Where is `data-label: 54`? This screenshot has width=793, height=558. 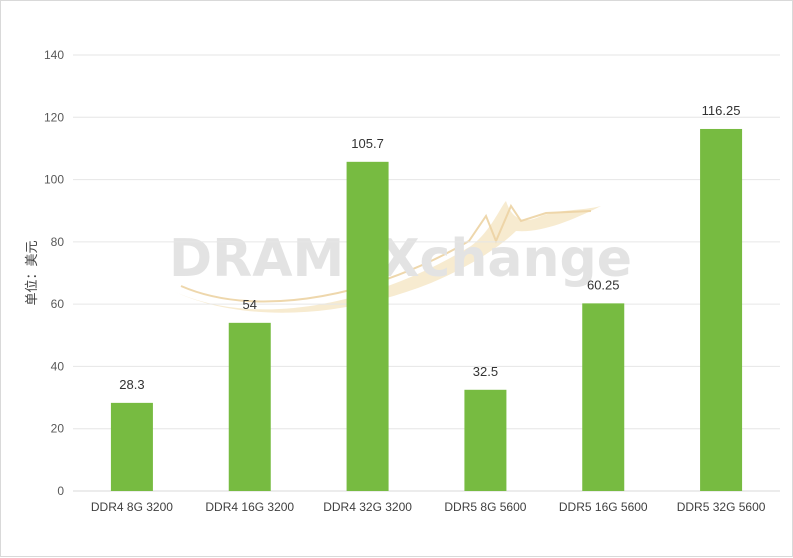
data-label: 54 is located at coordinates (250, 304).